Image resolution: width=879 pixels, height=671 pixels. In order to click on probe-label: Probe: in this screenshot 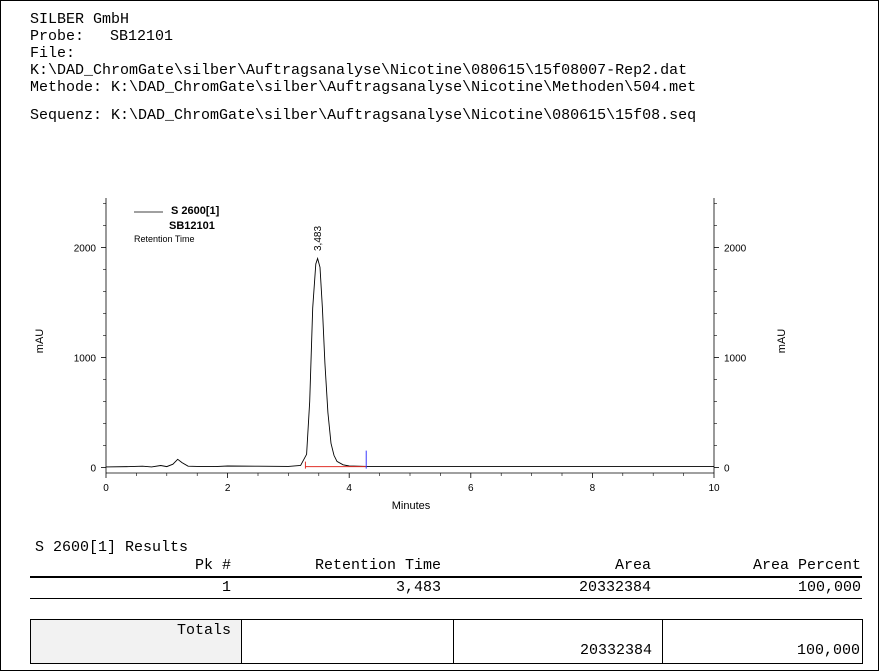, I will do `click(57, 36)`.